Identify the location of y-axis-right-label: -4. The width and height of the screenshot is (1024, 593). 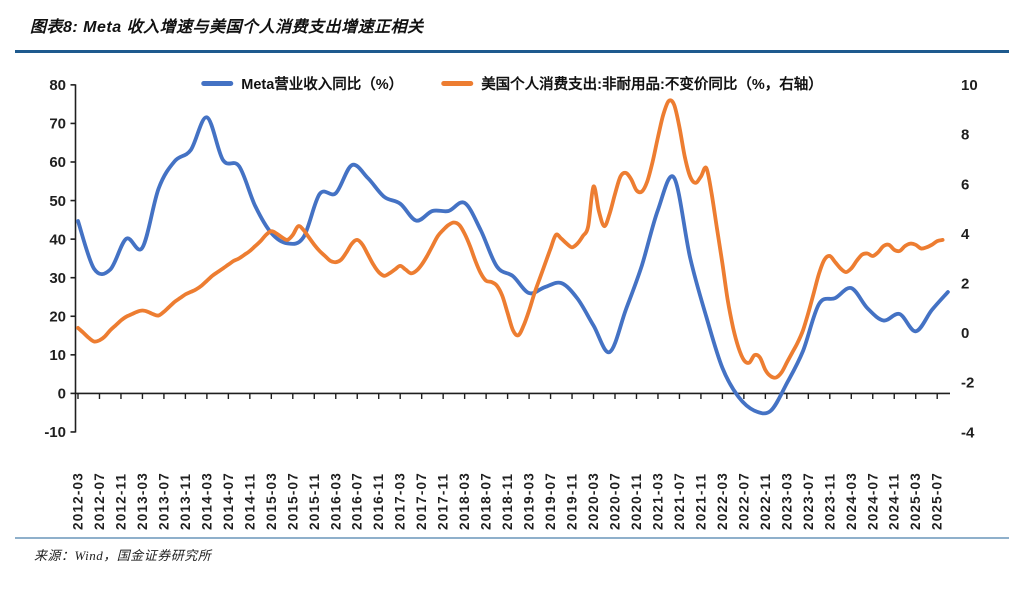
(968, 432).